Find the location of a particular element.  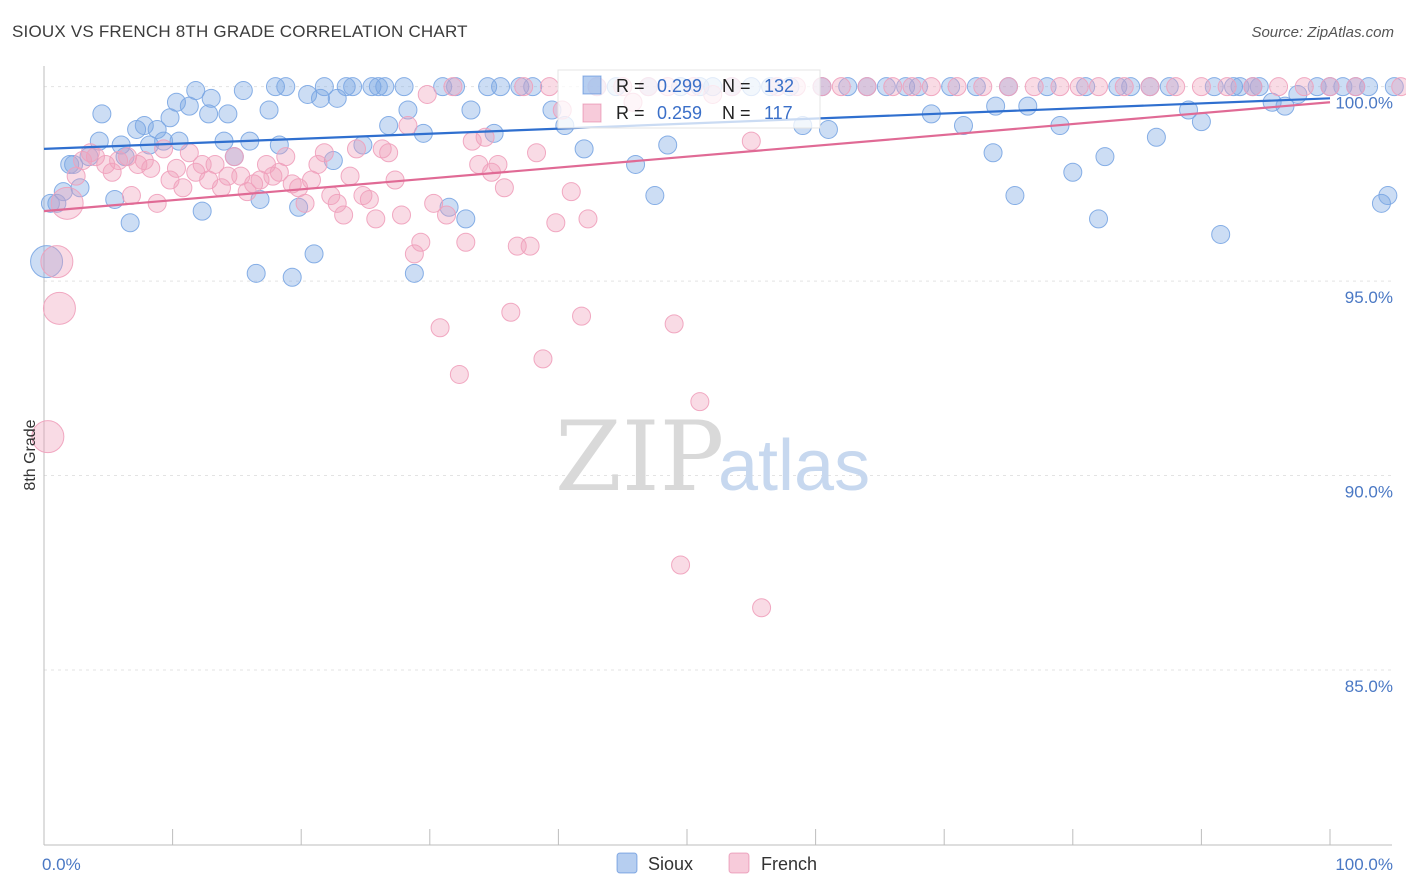

stats-box-bg is located at coordinates (689, 99).